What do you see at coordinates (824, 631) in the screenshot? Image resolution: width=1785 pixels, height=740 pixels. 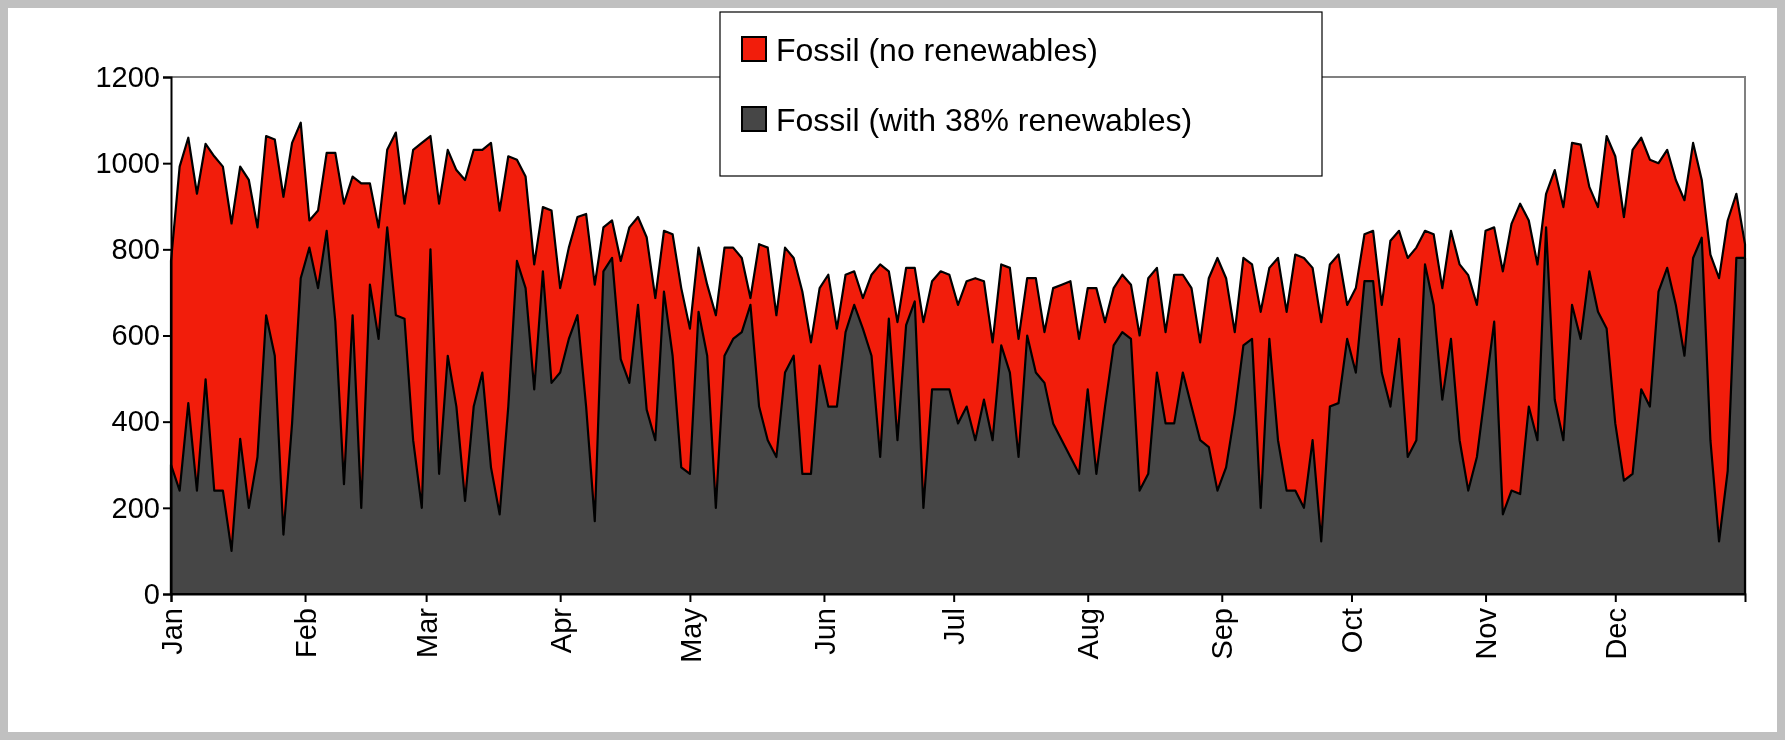 I see `x-tick-label: Jun` at bounding box center [824, 631].